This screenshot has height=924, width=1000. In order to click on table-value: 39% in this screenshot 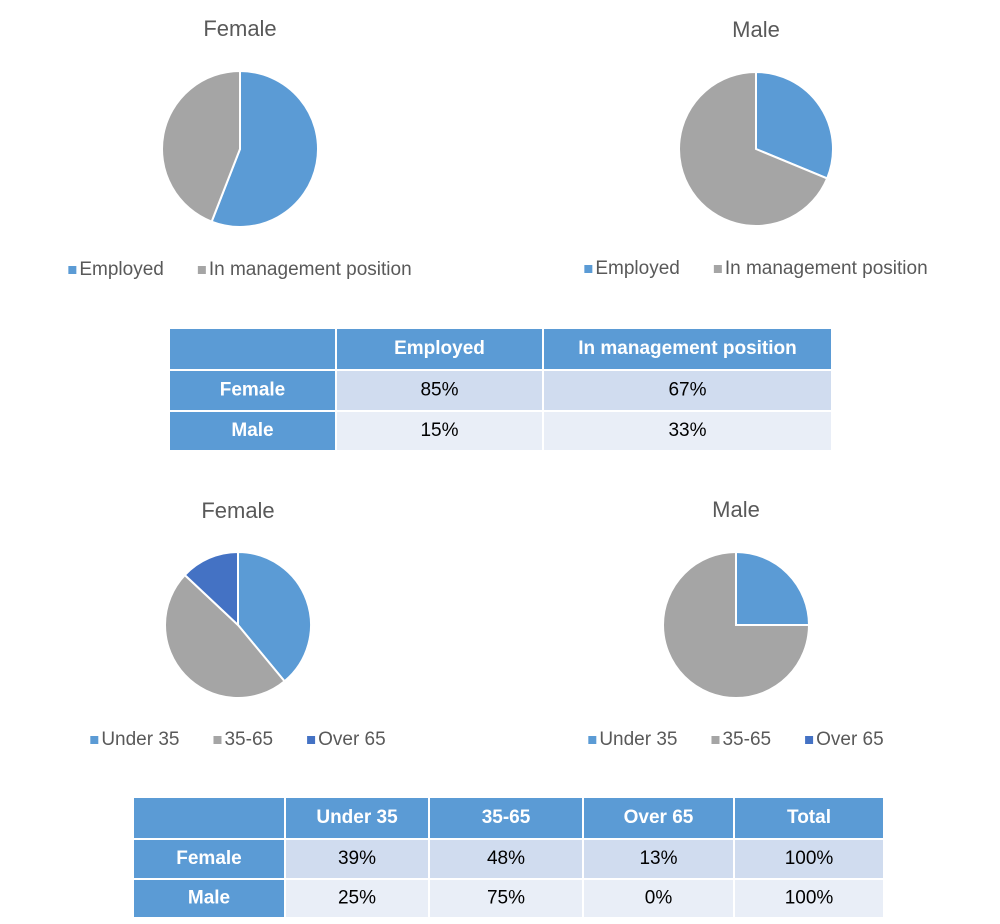, I will do `click(357, 858)`.